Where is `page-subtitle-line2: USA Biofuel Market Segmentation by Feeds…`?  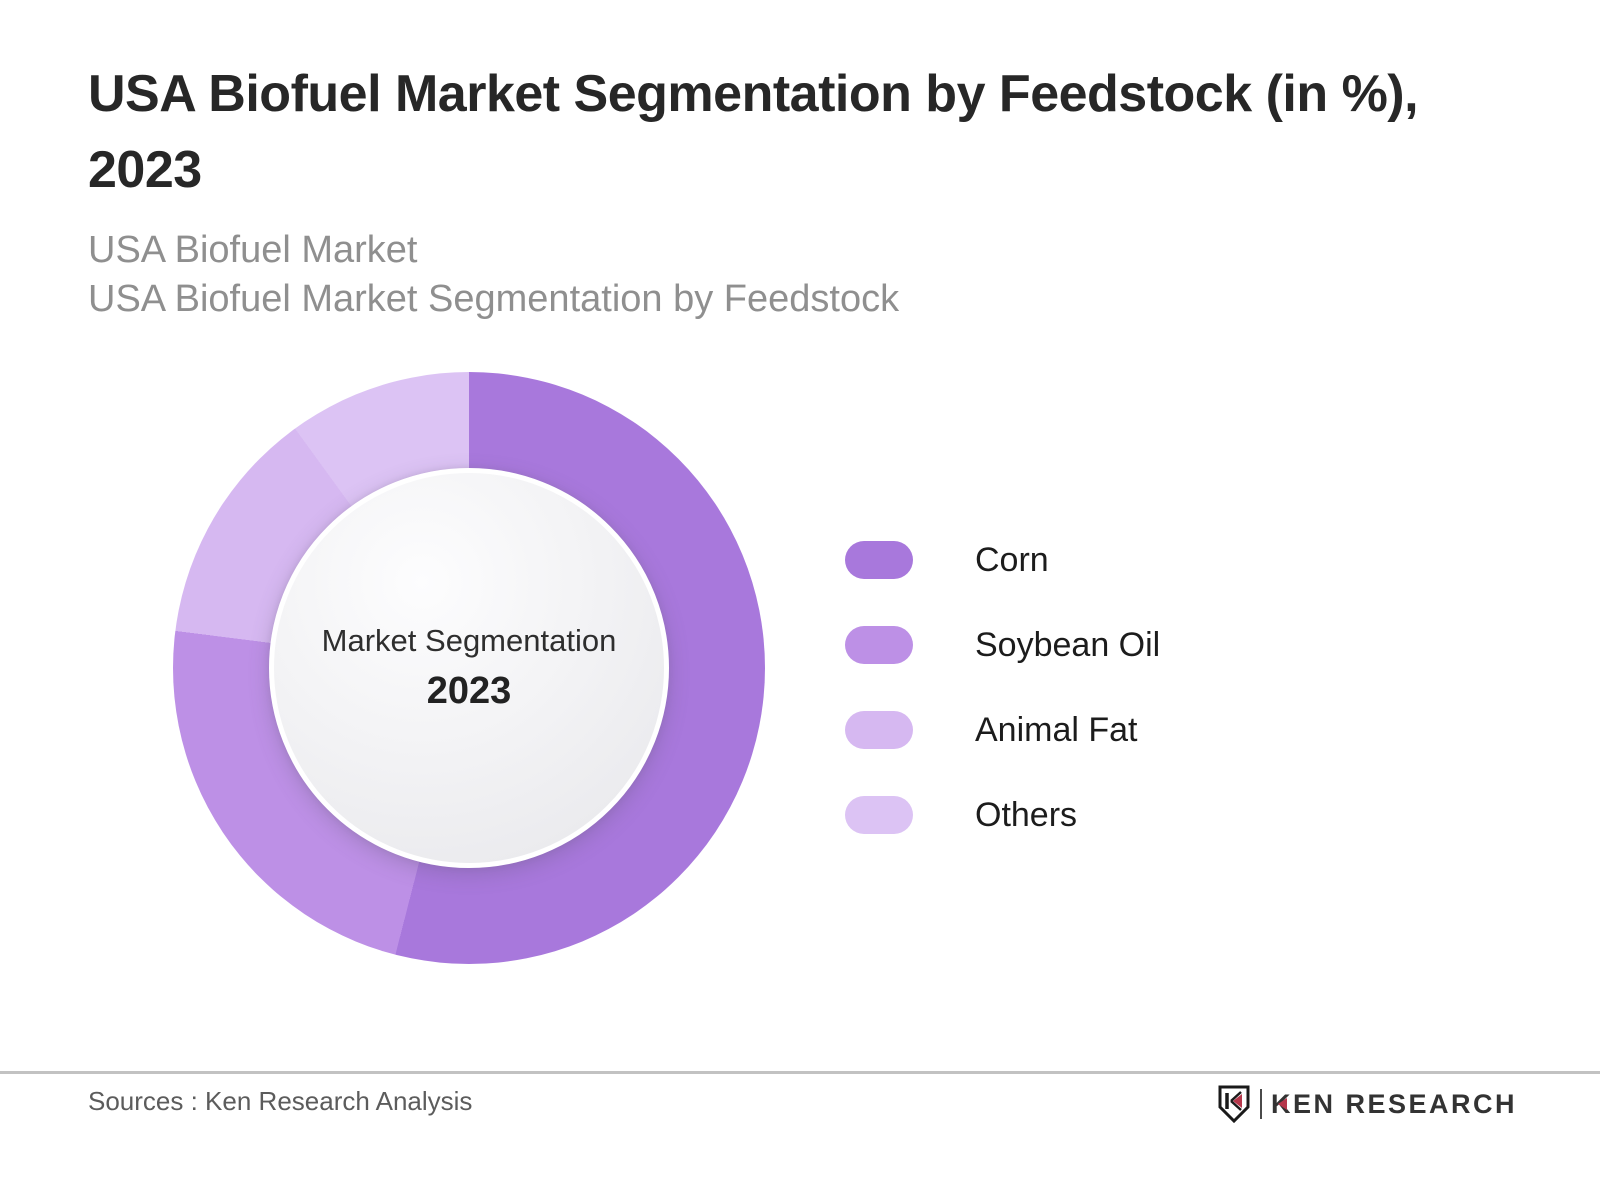
page-subtitle-line2: USA Biofuel Market Segmentation by Feeds… is located at coordinates (494, 299).